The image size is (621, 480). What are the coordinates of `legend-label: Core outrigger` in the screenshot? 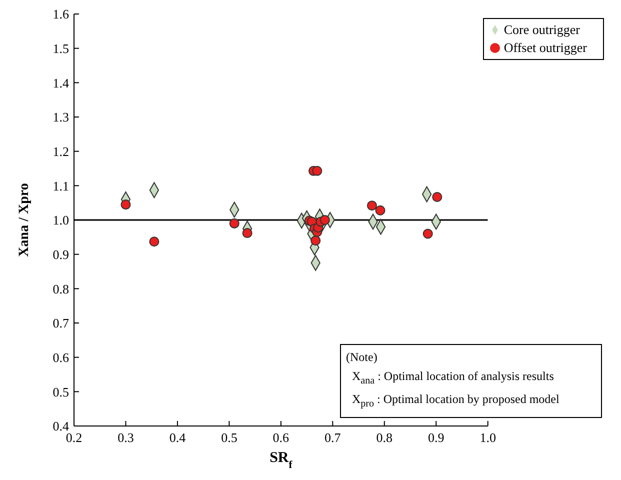 It's located at (542, 29).